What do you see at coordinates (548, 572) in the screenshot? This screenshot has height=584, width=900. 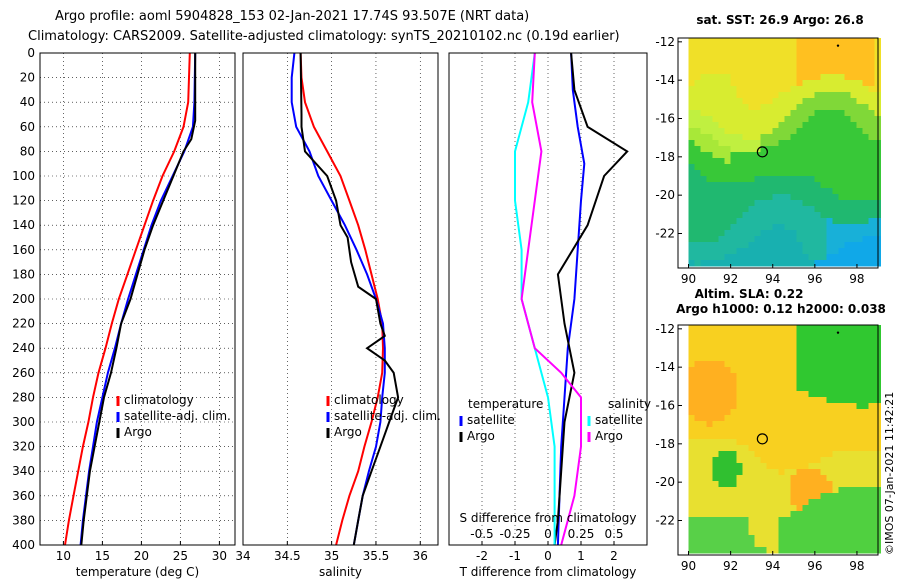 I see `x-axis-label: T difference from climatology` at bounding box center [548, 572].